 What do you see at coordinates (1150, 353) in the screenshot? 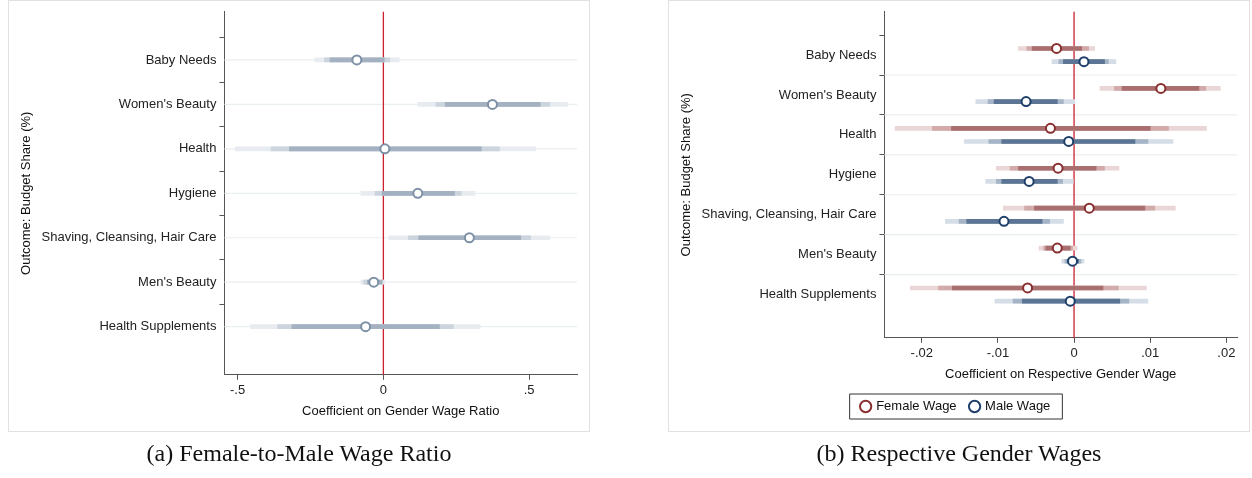
I see `x-tick-label: .01` at bounding box center [1150, 353].